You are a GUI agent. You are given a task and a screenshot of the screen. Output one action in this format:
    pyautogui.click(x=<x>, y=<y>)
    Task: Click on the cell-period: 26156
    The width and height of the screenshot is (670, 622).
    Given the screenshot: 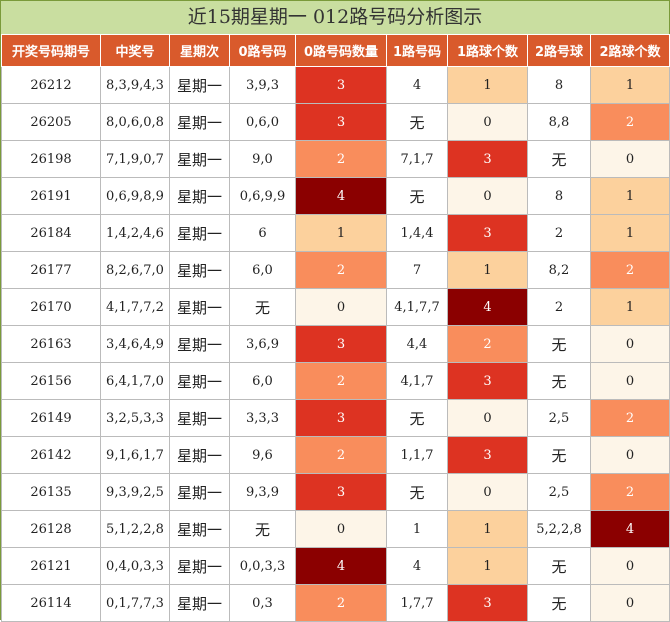 What is the action you would take?
    pyautogui.click(x=51, y=381)
    